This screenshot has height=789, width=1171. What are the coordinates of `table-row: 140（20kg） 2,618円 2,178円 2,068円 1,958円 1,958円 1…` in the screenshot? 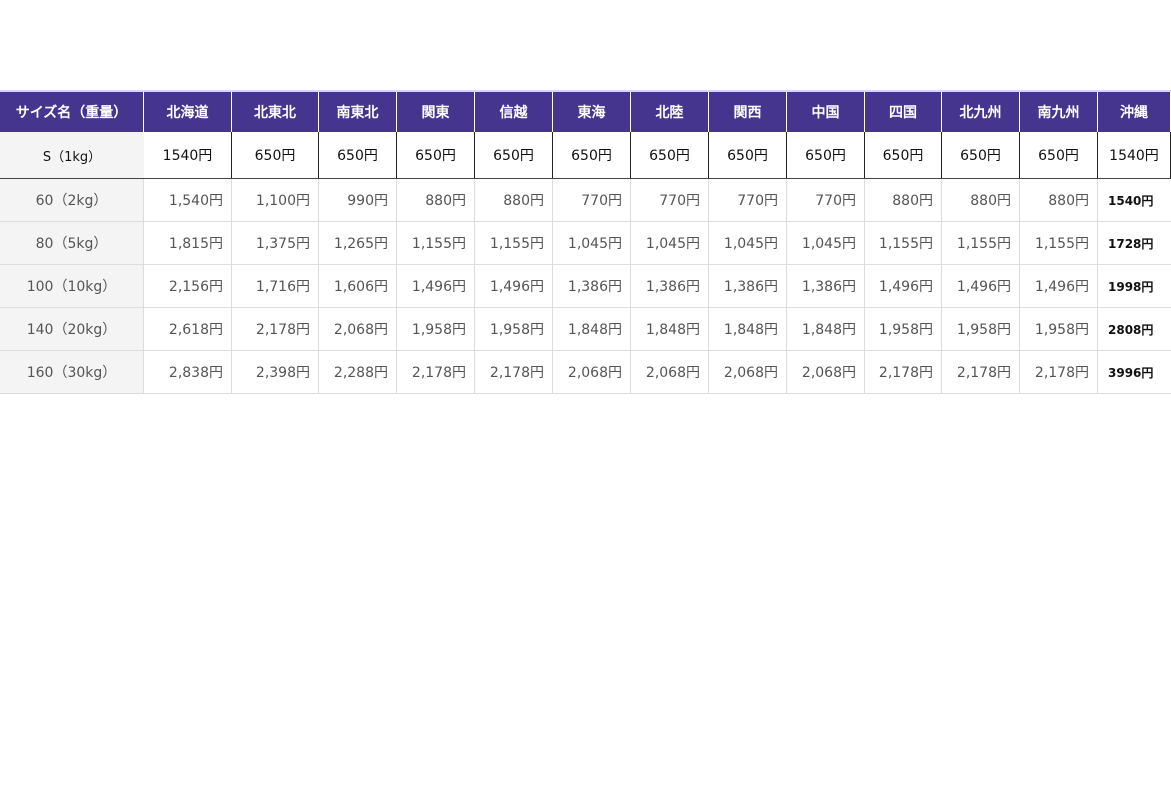 It's located at (585, 329).